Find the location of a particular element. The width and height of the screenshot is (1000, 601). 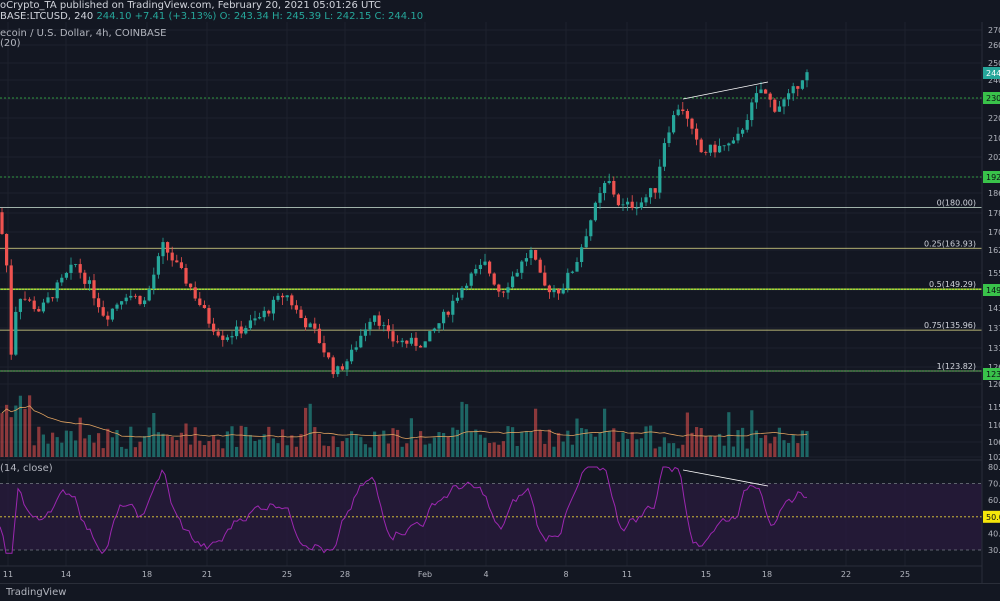

fib-level-label: 0.75(135.96) is located at coordinates (950, 325).